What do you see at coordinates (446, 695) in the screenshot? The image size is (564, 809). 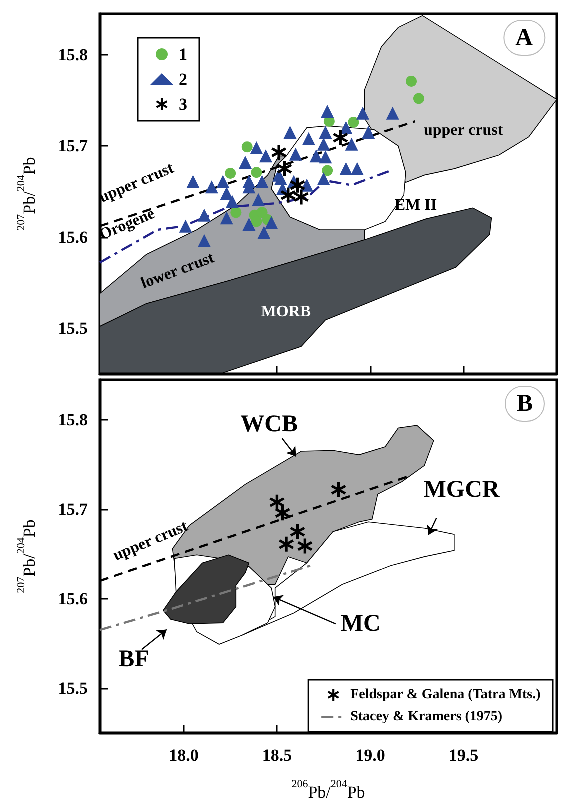 I see `legend-label: Feldspar & Galena (Tatra Mts.)` at bounding box center [446, 695].